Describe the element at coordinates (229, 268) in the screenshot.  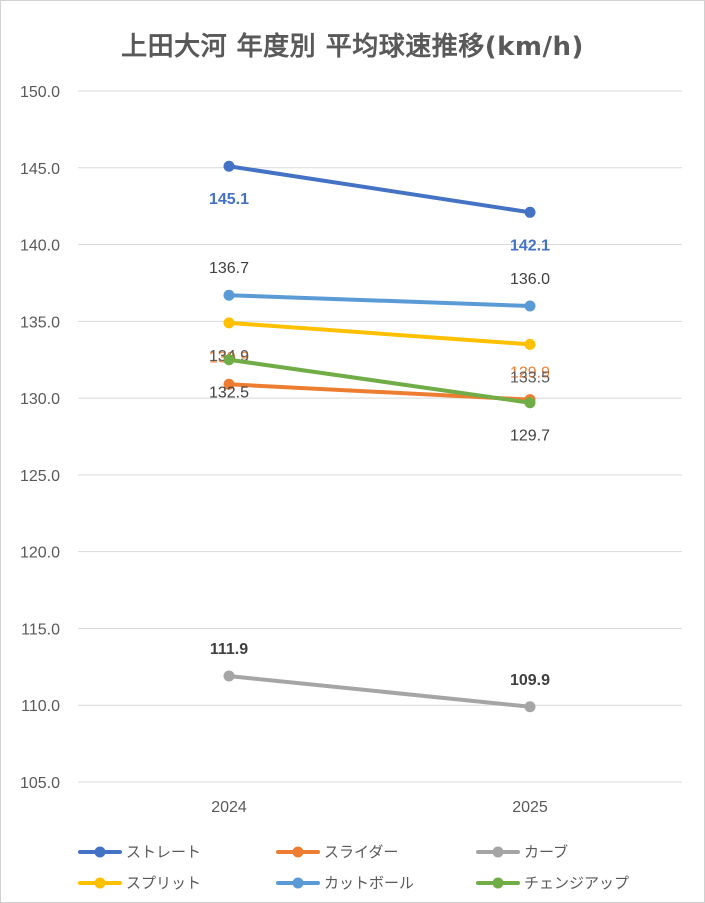
I see `data-label: 136.7` at that location.